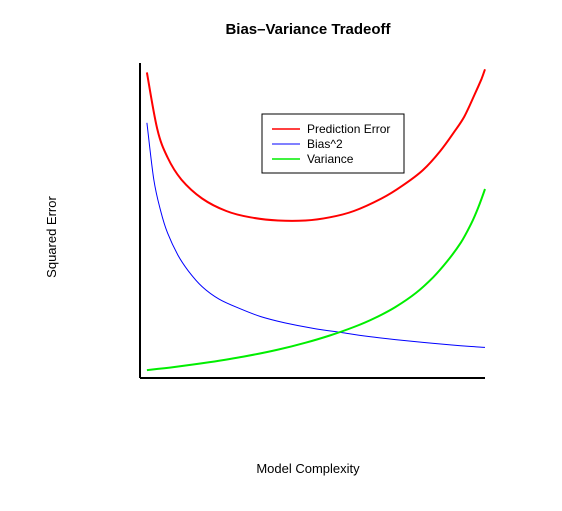 The width and height of the screenshot is (562, 511). What do you see at coordinates (348, 129) in the screenshot?
I see `legend-label: Prediction Error` at bounding box center [348, 129].